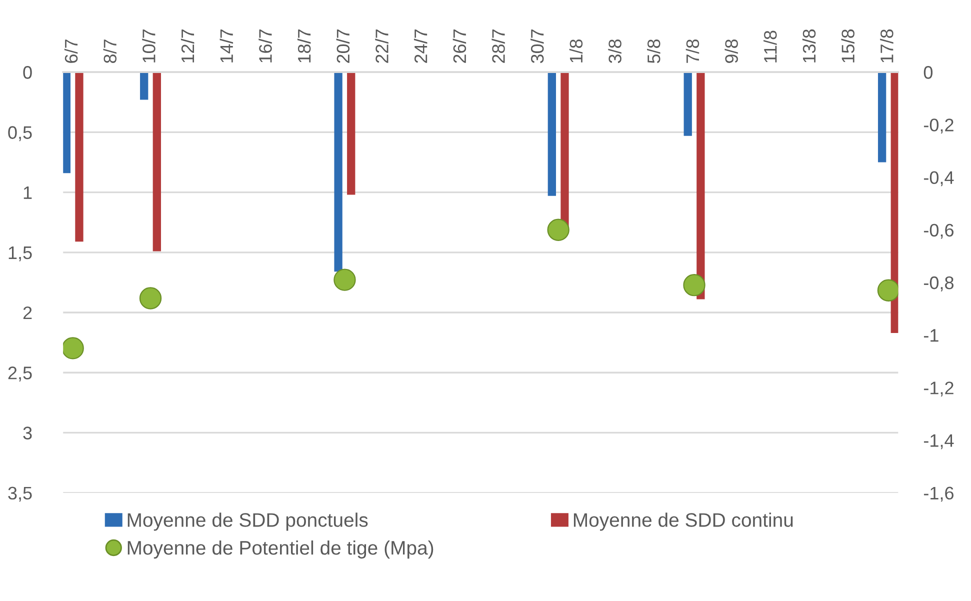  What do you see at coordinates (265, 46) in the screenshot?
I see `x-tick-label: 16/7` at bounding box center [265, 46].